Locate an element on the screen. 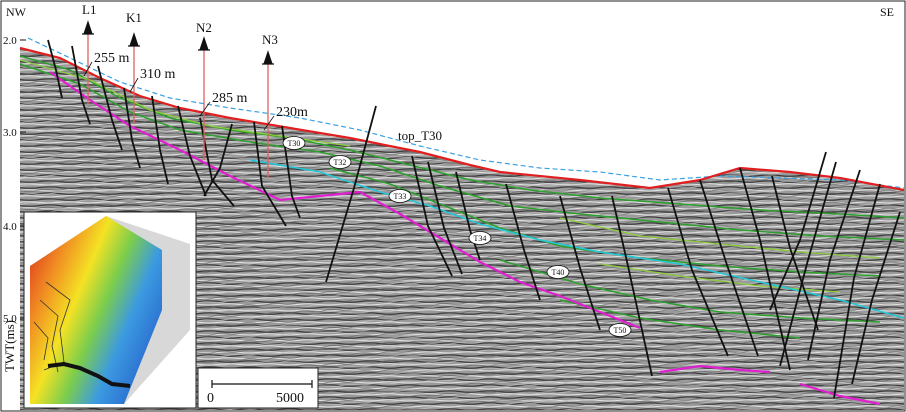 The height and width of the screenshot is (412, 906). scale-bar-end: 5000 is located at coordinates (290, 398).